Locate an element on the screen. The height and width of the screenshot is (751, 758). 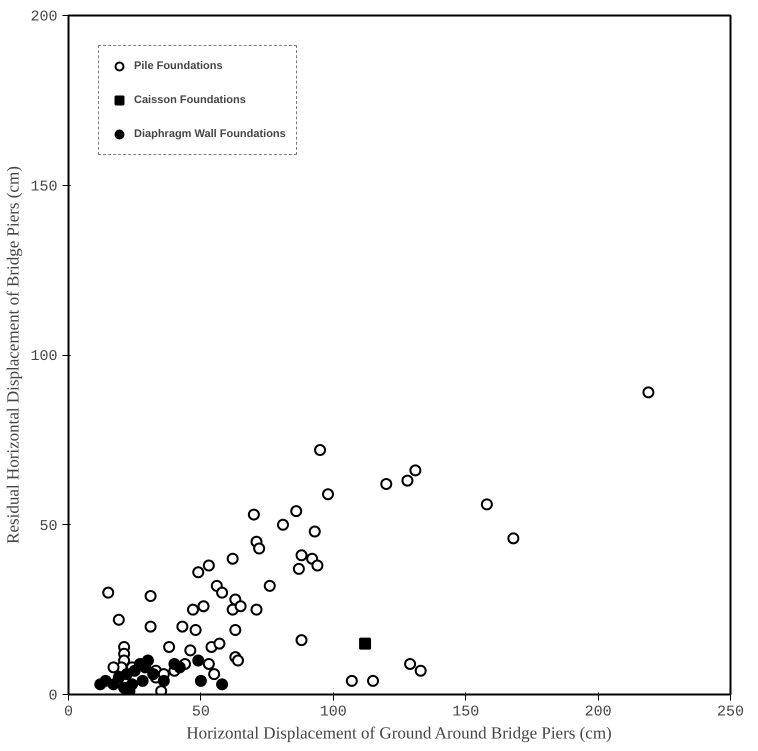
legend-label: Pile Foundations is located at coordinates (178, 66).